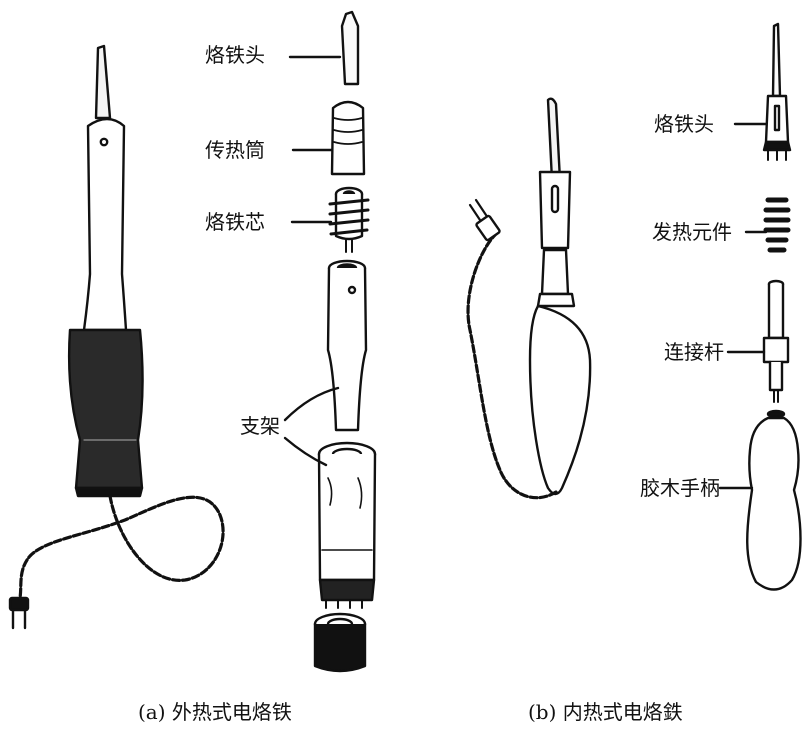 The width and height of the screenshot is (811, 743). Describe the element at coordinates (774, 500) in the screenshot. I see `bakelite-handle-part` at that location.